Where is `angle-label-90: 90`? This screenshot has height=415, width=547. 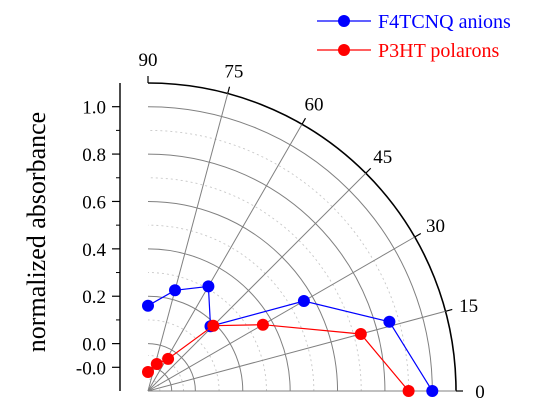
angle-label-90: 90 is located at coordinates (148, 60).